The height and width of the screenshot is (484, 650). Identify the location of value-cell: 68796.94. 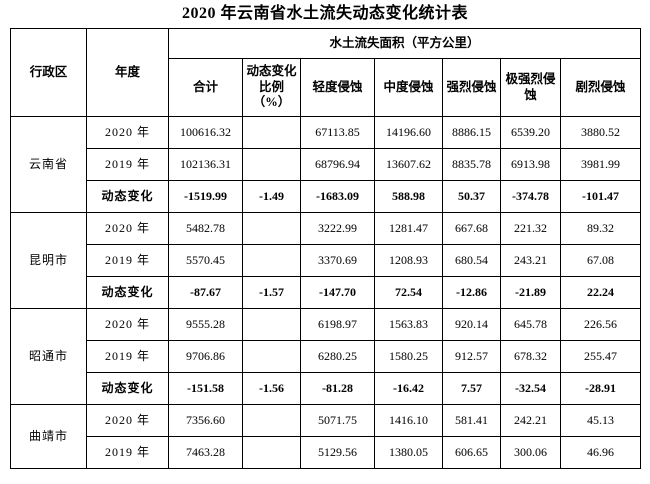
(337, 164).